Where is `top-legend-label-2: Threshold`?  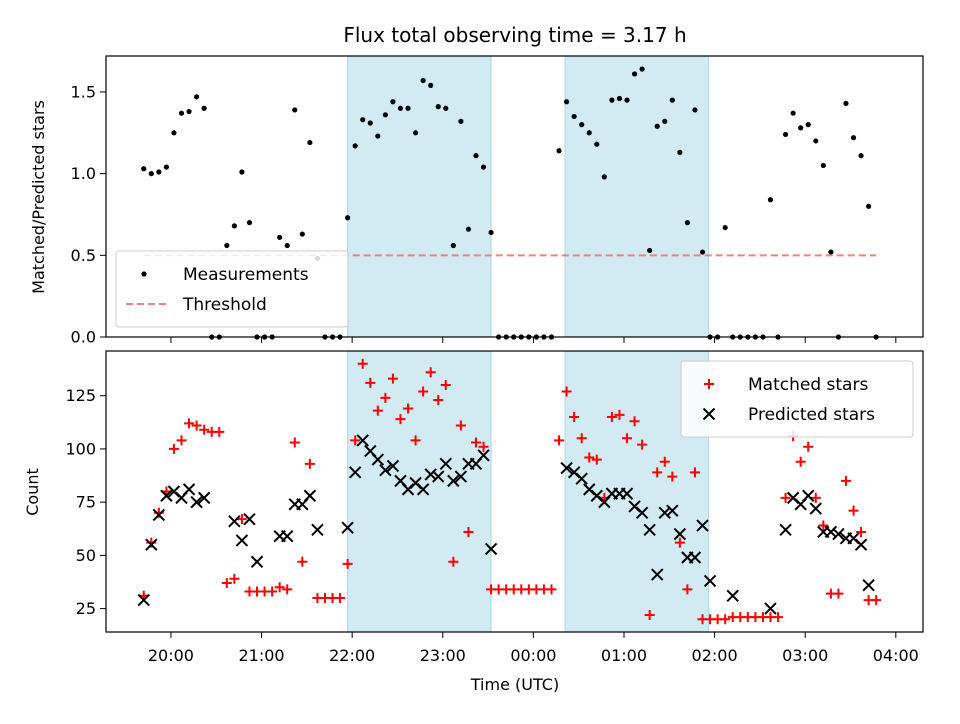 top-legend-label-2: Threshold is located at coordinates (224, 305).